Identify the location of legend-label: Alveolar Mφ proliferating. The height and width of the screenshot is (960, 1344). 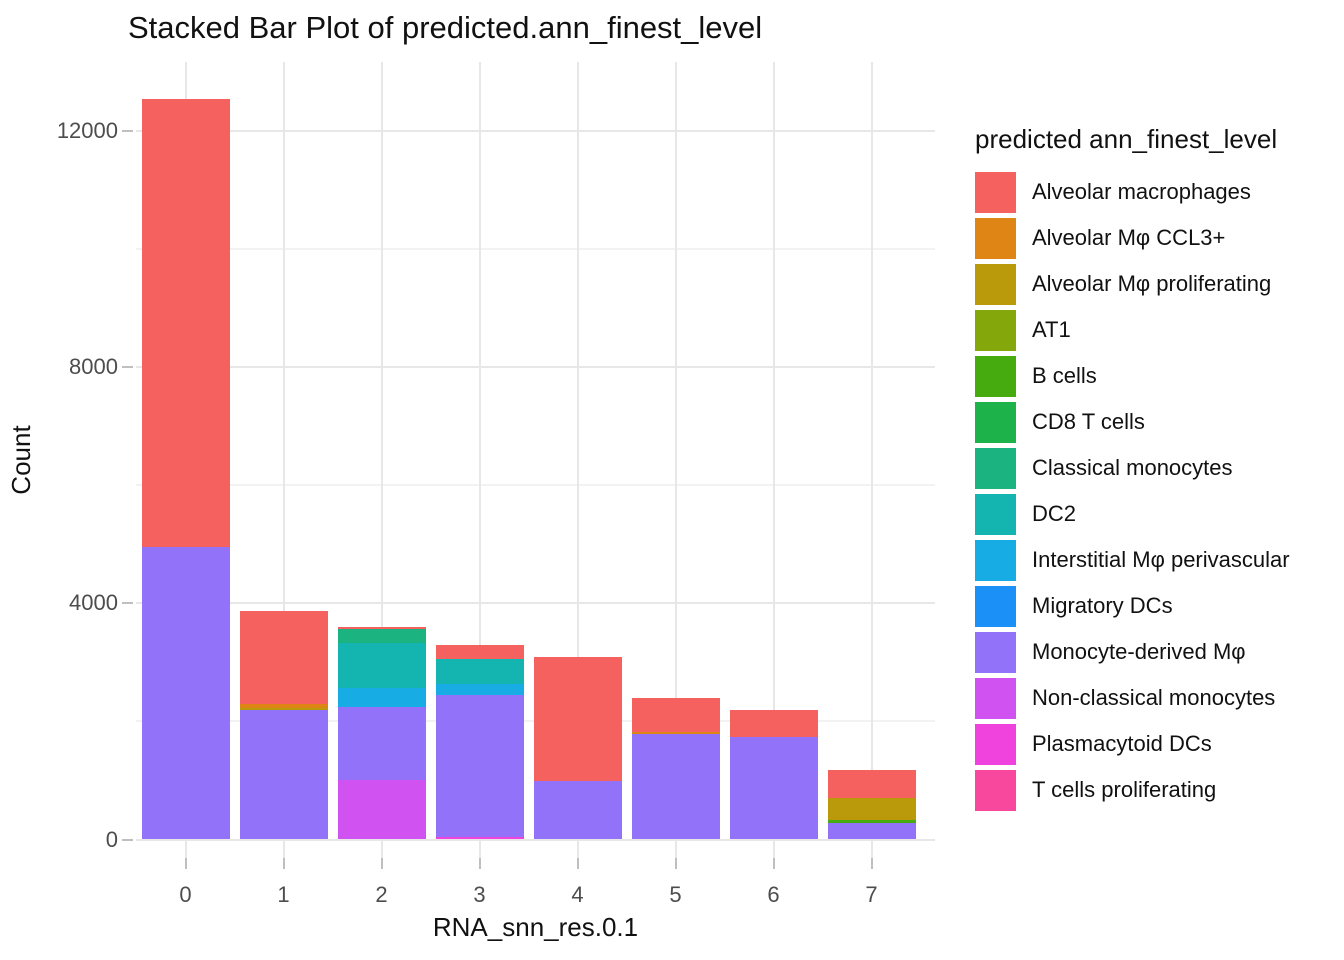
(1152, 283).